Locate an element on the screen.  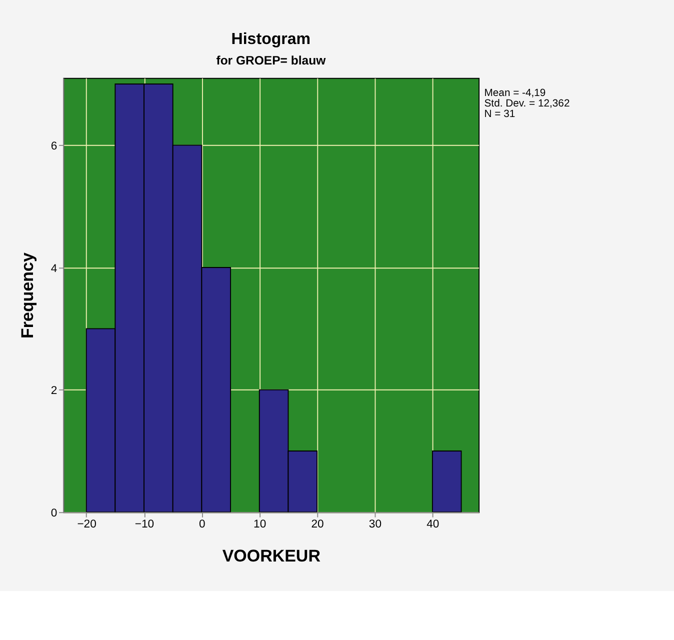
y-tick-label: 2 is located at coordinates (54, 391).